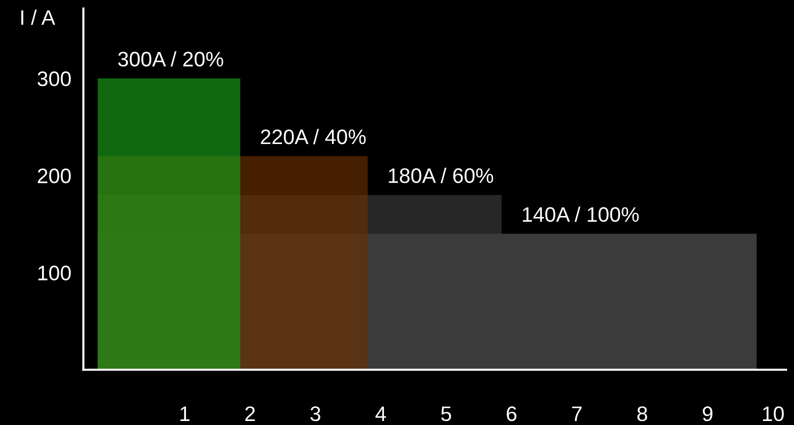 The height and width of the screenshot is (425, 794). What do you see at coordinates (38, 17) in the screenshot?
I see `y-axis-title: I / A` at bounding box center [38, 17].